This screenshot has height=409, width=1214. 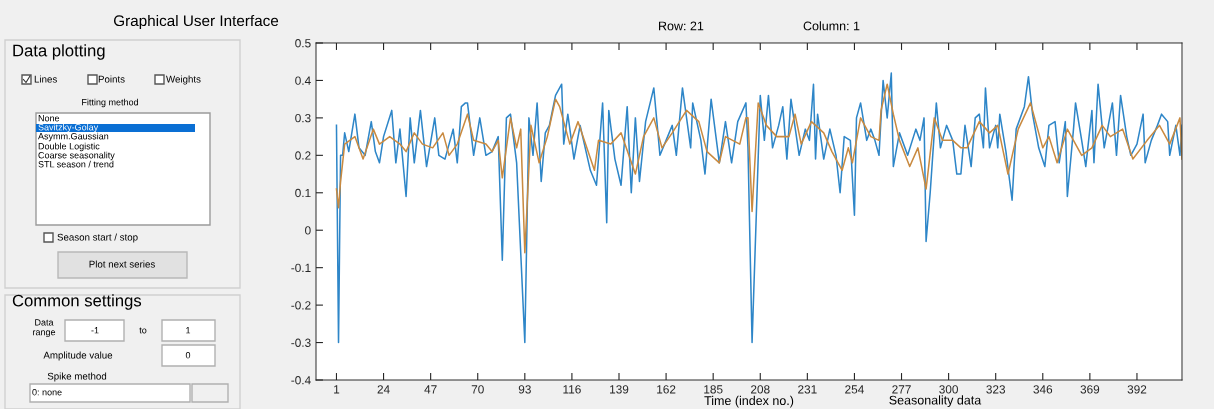 I want to click on text: Points, so click(x=111, y=79).